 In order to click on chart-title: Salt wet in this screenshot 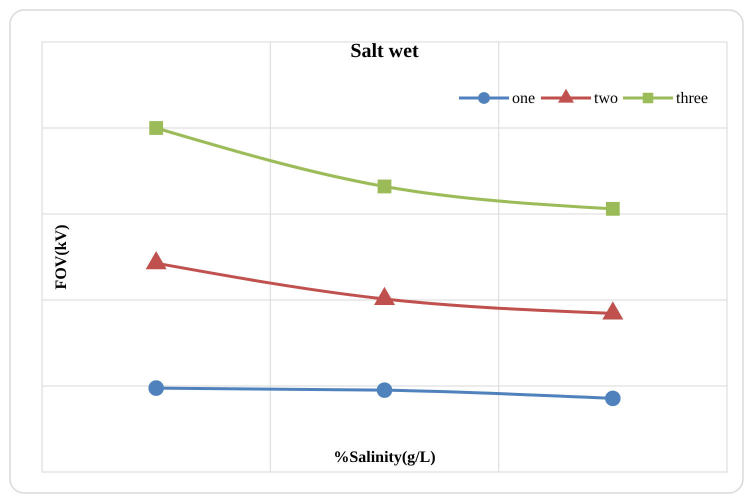, I will do `click(384, 51)`.